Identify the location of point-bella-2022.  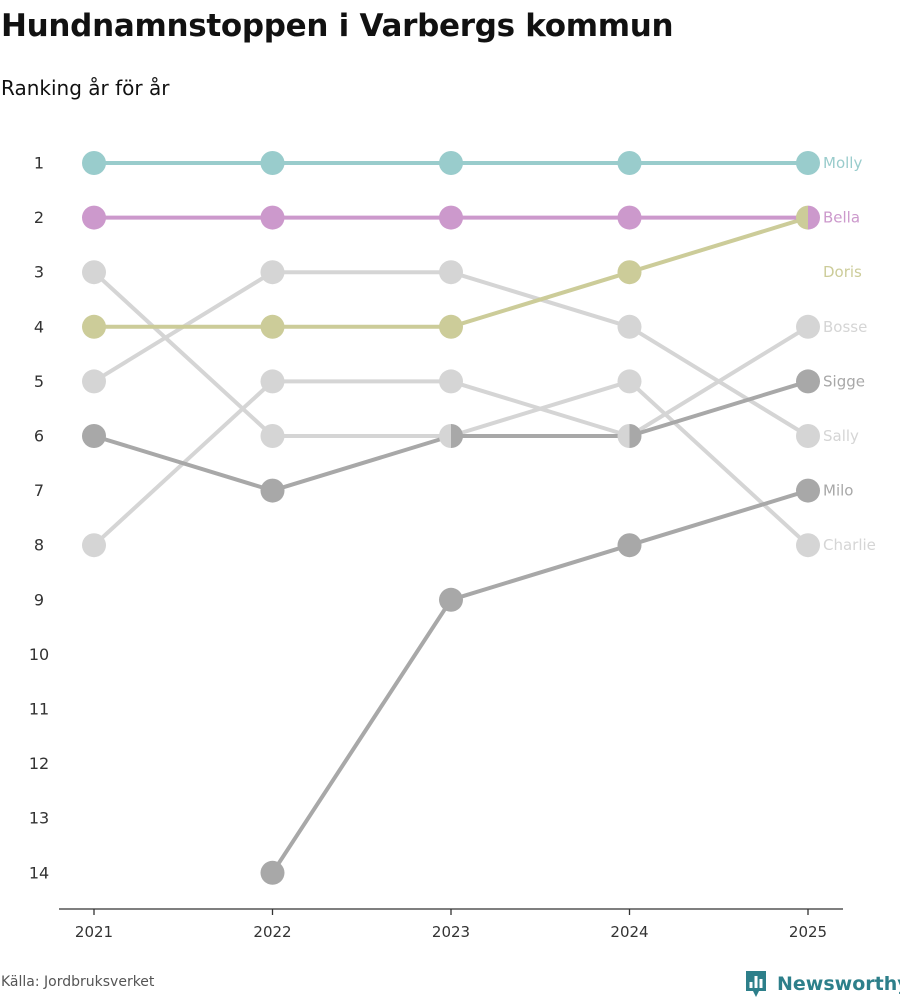
(272, 217).